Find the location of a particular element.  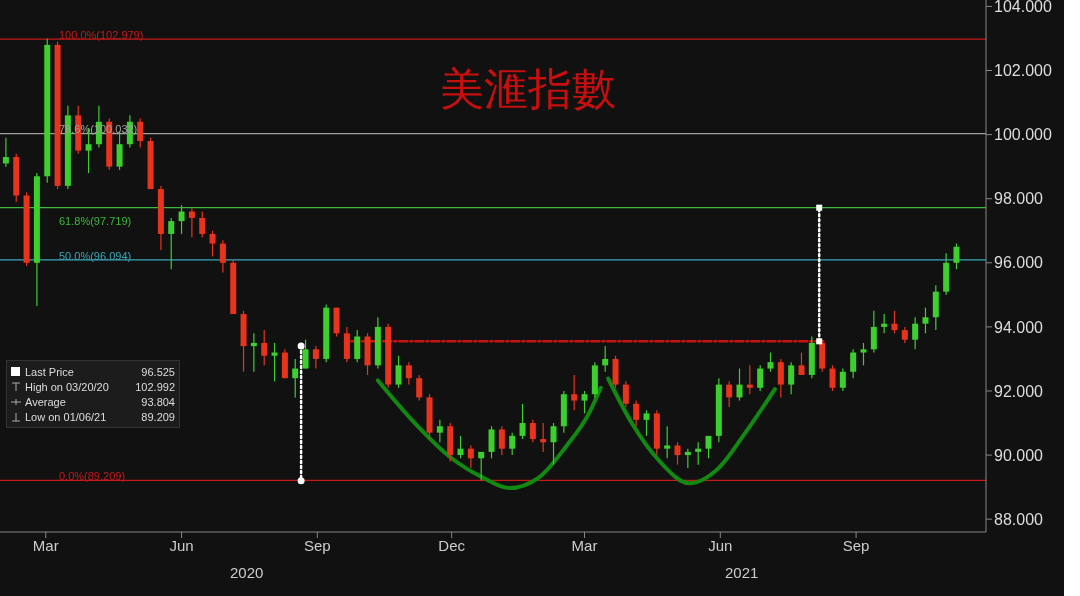

y-tick-label: 98.000 is located at coordinates (1019, 199).